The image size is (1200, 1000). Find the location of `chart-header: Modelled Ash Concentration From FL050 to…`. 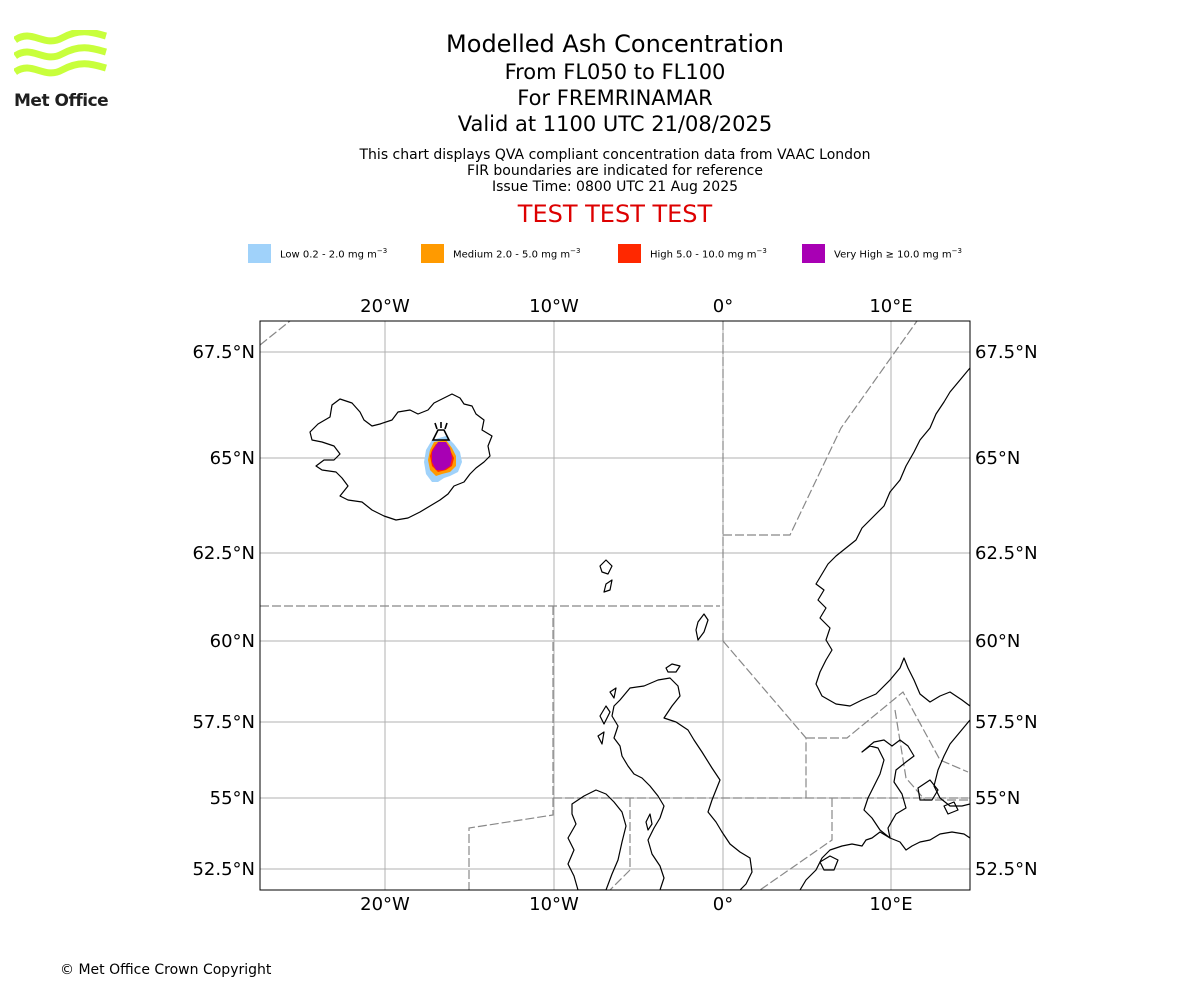

chart-header: Modelled Ash Concentration From FL050 to… is located at coordinates (615, 129).